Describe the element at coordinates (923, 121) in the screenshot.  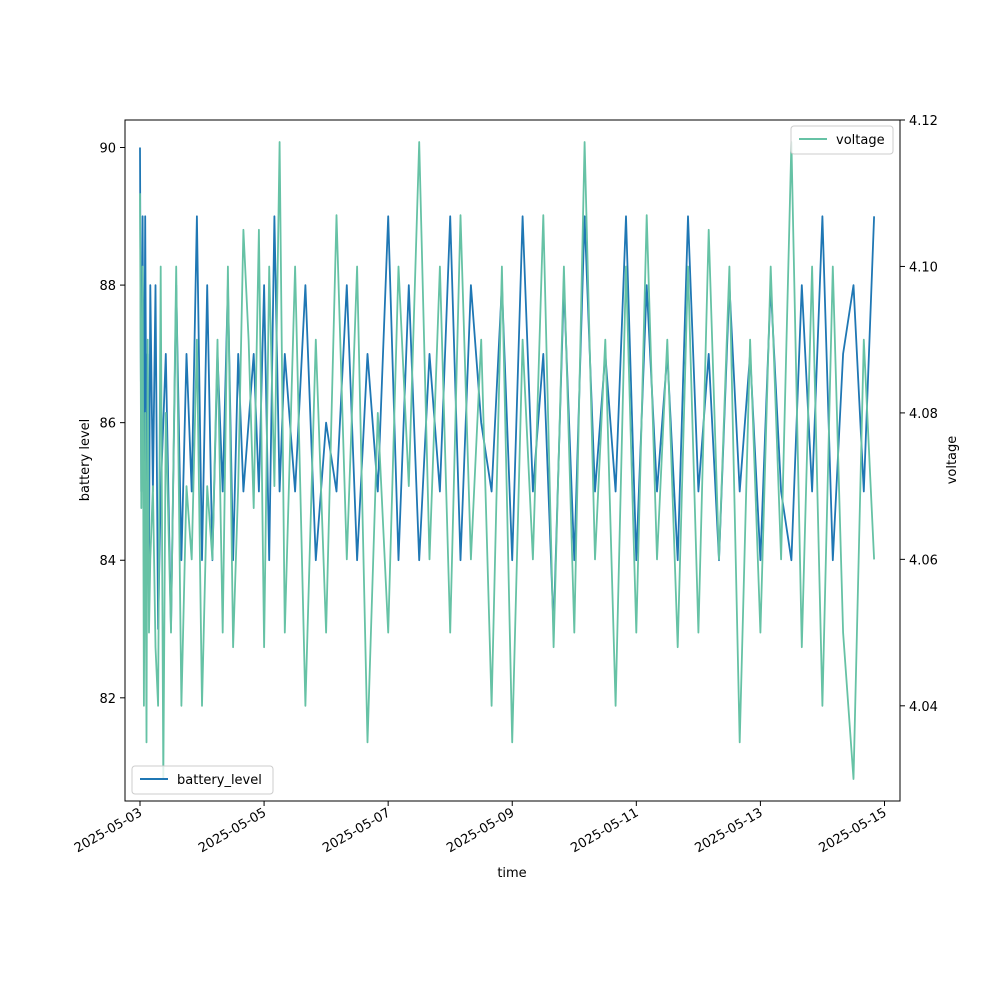
I see `y-tick-label-right: 4.12` at that location.